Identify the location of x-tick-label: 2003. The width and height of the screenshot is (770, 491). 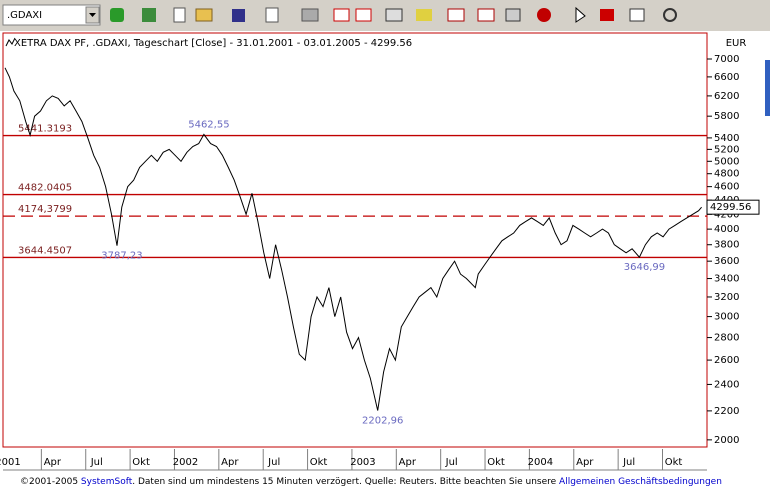
(362, 462).